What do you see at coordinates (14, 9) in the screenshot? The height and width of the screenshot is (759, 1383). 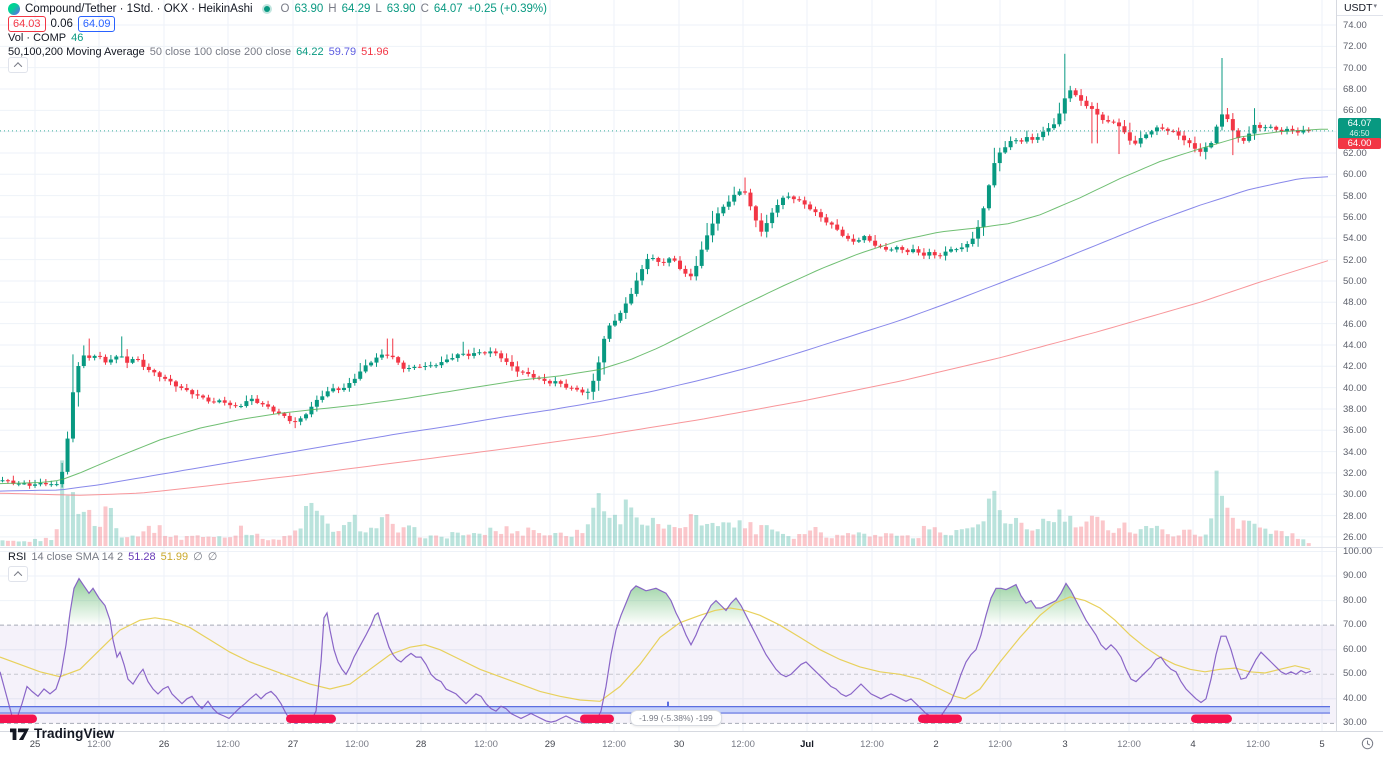 I see `symbol-logo-icon` at bounding box center [14, 9].